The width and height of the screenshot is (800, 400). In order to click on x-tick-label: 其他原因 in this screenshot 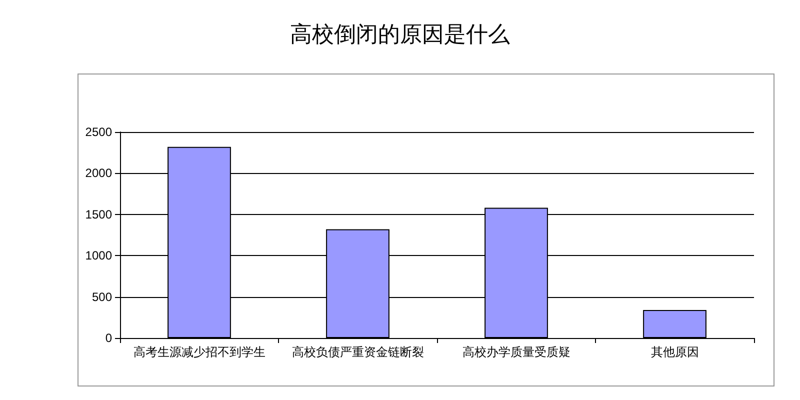, I will do `click(674, 352)`.